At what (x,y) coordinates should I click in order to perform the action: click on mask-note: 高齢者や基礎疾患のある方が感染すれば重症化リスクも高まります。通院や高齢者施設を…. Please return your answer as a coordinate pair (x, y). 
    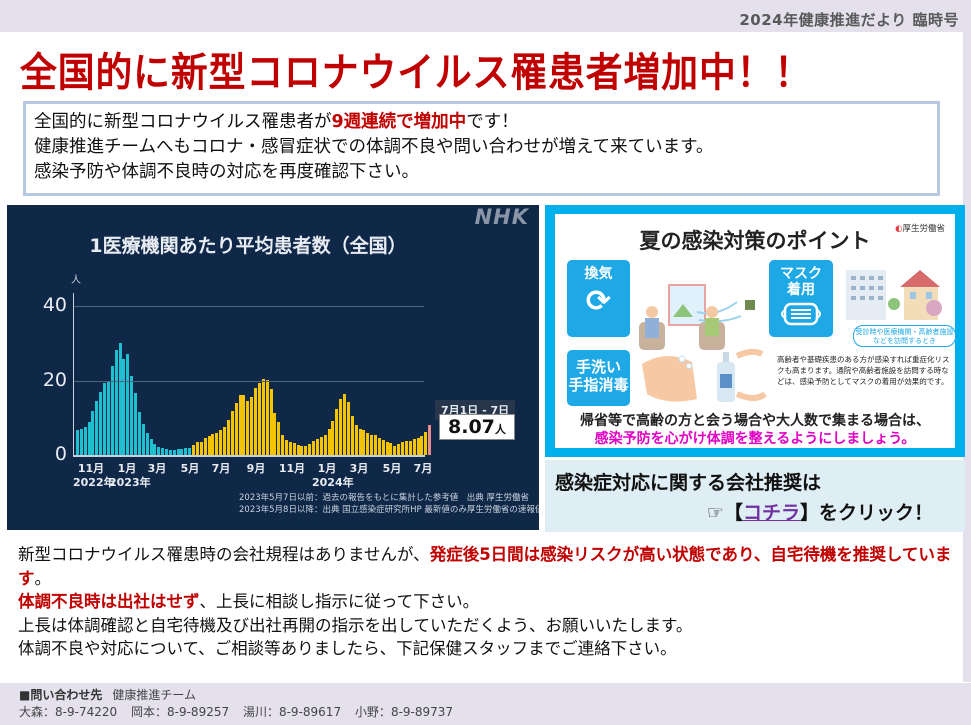
    Looking at the image, I should click on (863, 370).